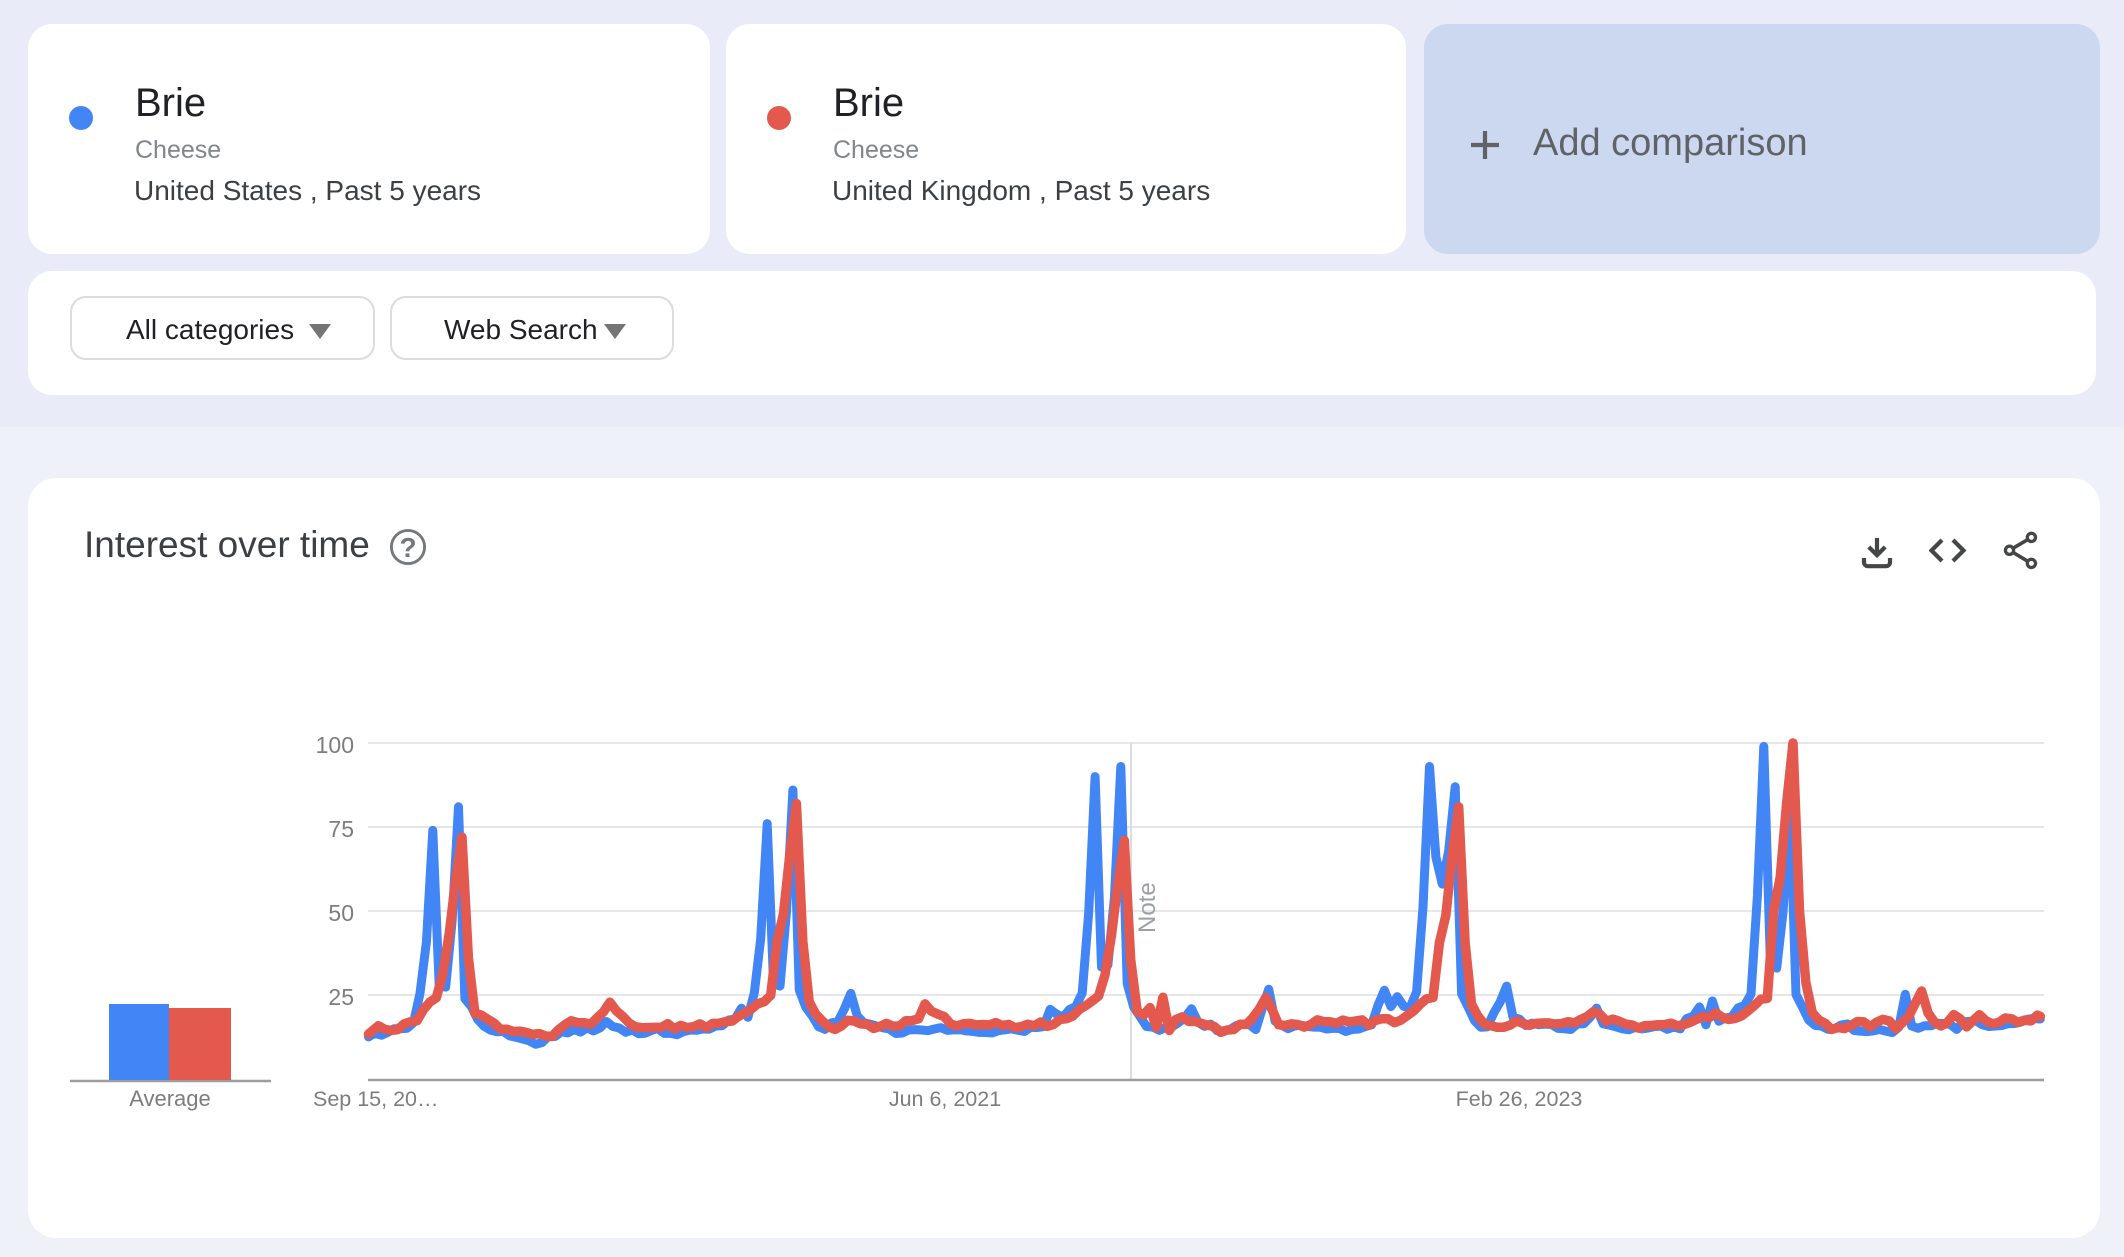  What do you see at coordinates (341, 913) in the screenshot?
I see `svg-text: 50` at bounding box center [341, 913].